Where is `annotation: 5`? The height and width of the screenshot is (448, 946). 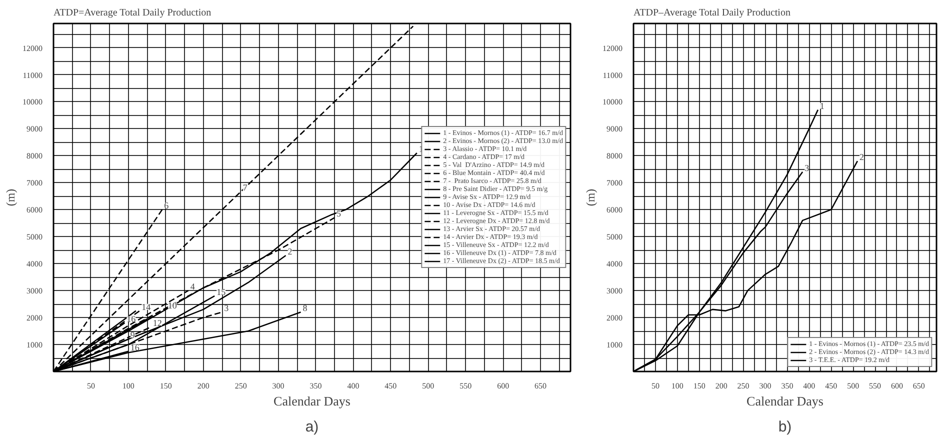 annotation: 5 is located at coordinates (339, 213).